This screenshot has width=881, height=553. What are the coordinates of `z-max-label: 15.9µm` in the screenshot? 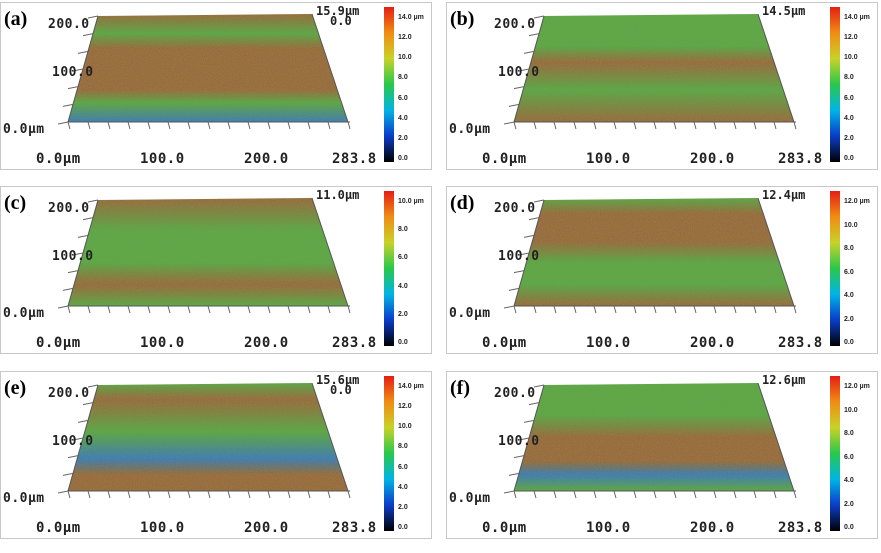 It's located at (338, 11).